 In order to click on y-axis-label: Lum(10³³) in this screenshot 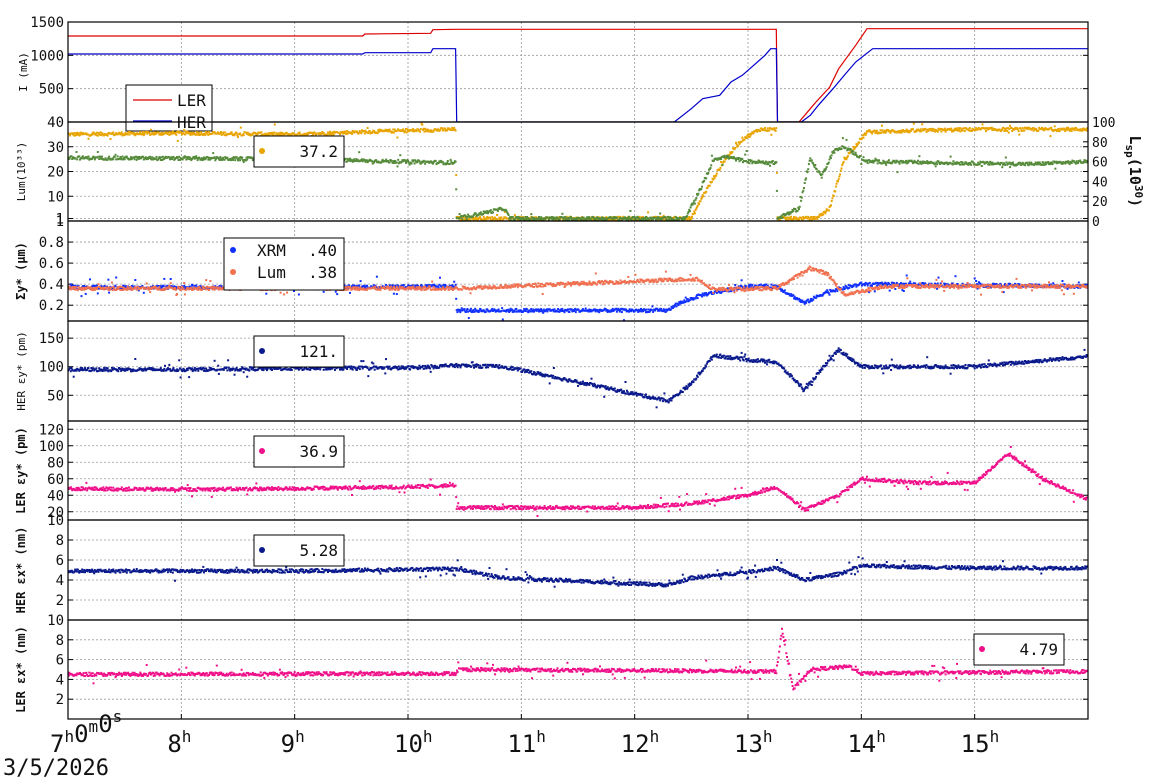, I will do `click(21, 172)`.